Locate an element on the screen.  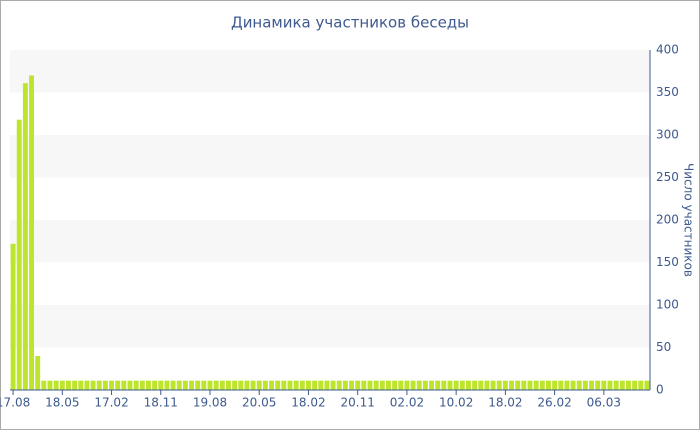
x-tick-label: 18.05 is located at coordinates (62, 403).